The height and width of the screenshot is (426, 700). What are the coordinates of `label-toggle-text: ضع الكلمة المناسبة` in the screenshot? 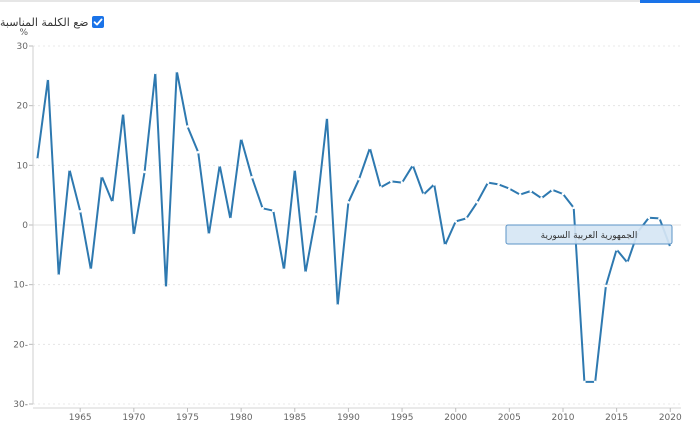 It's located at (44, 22).